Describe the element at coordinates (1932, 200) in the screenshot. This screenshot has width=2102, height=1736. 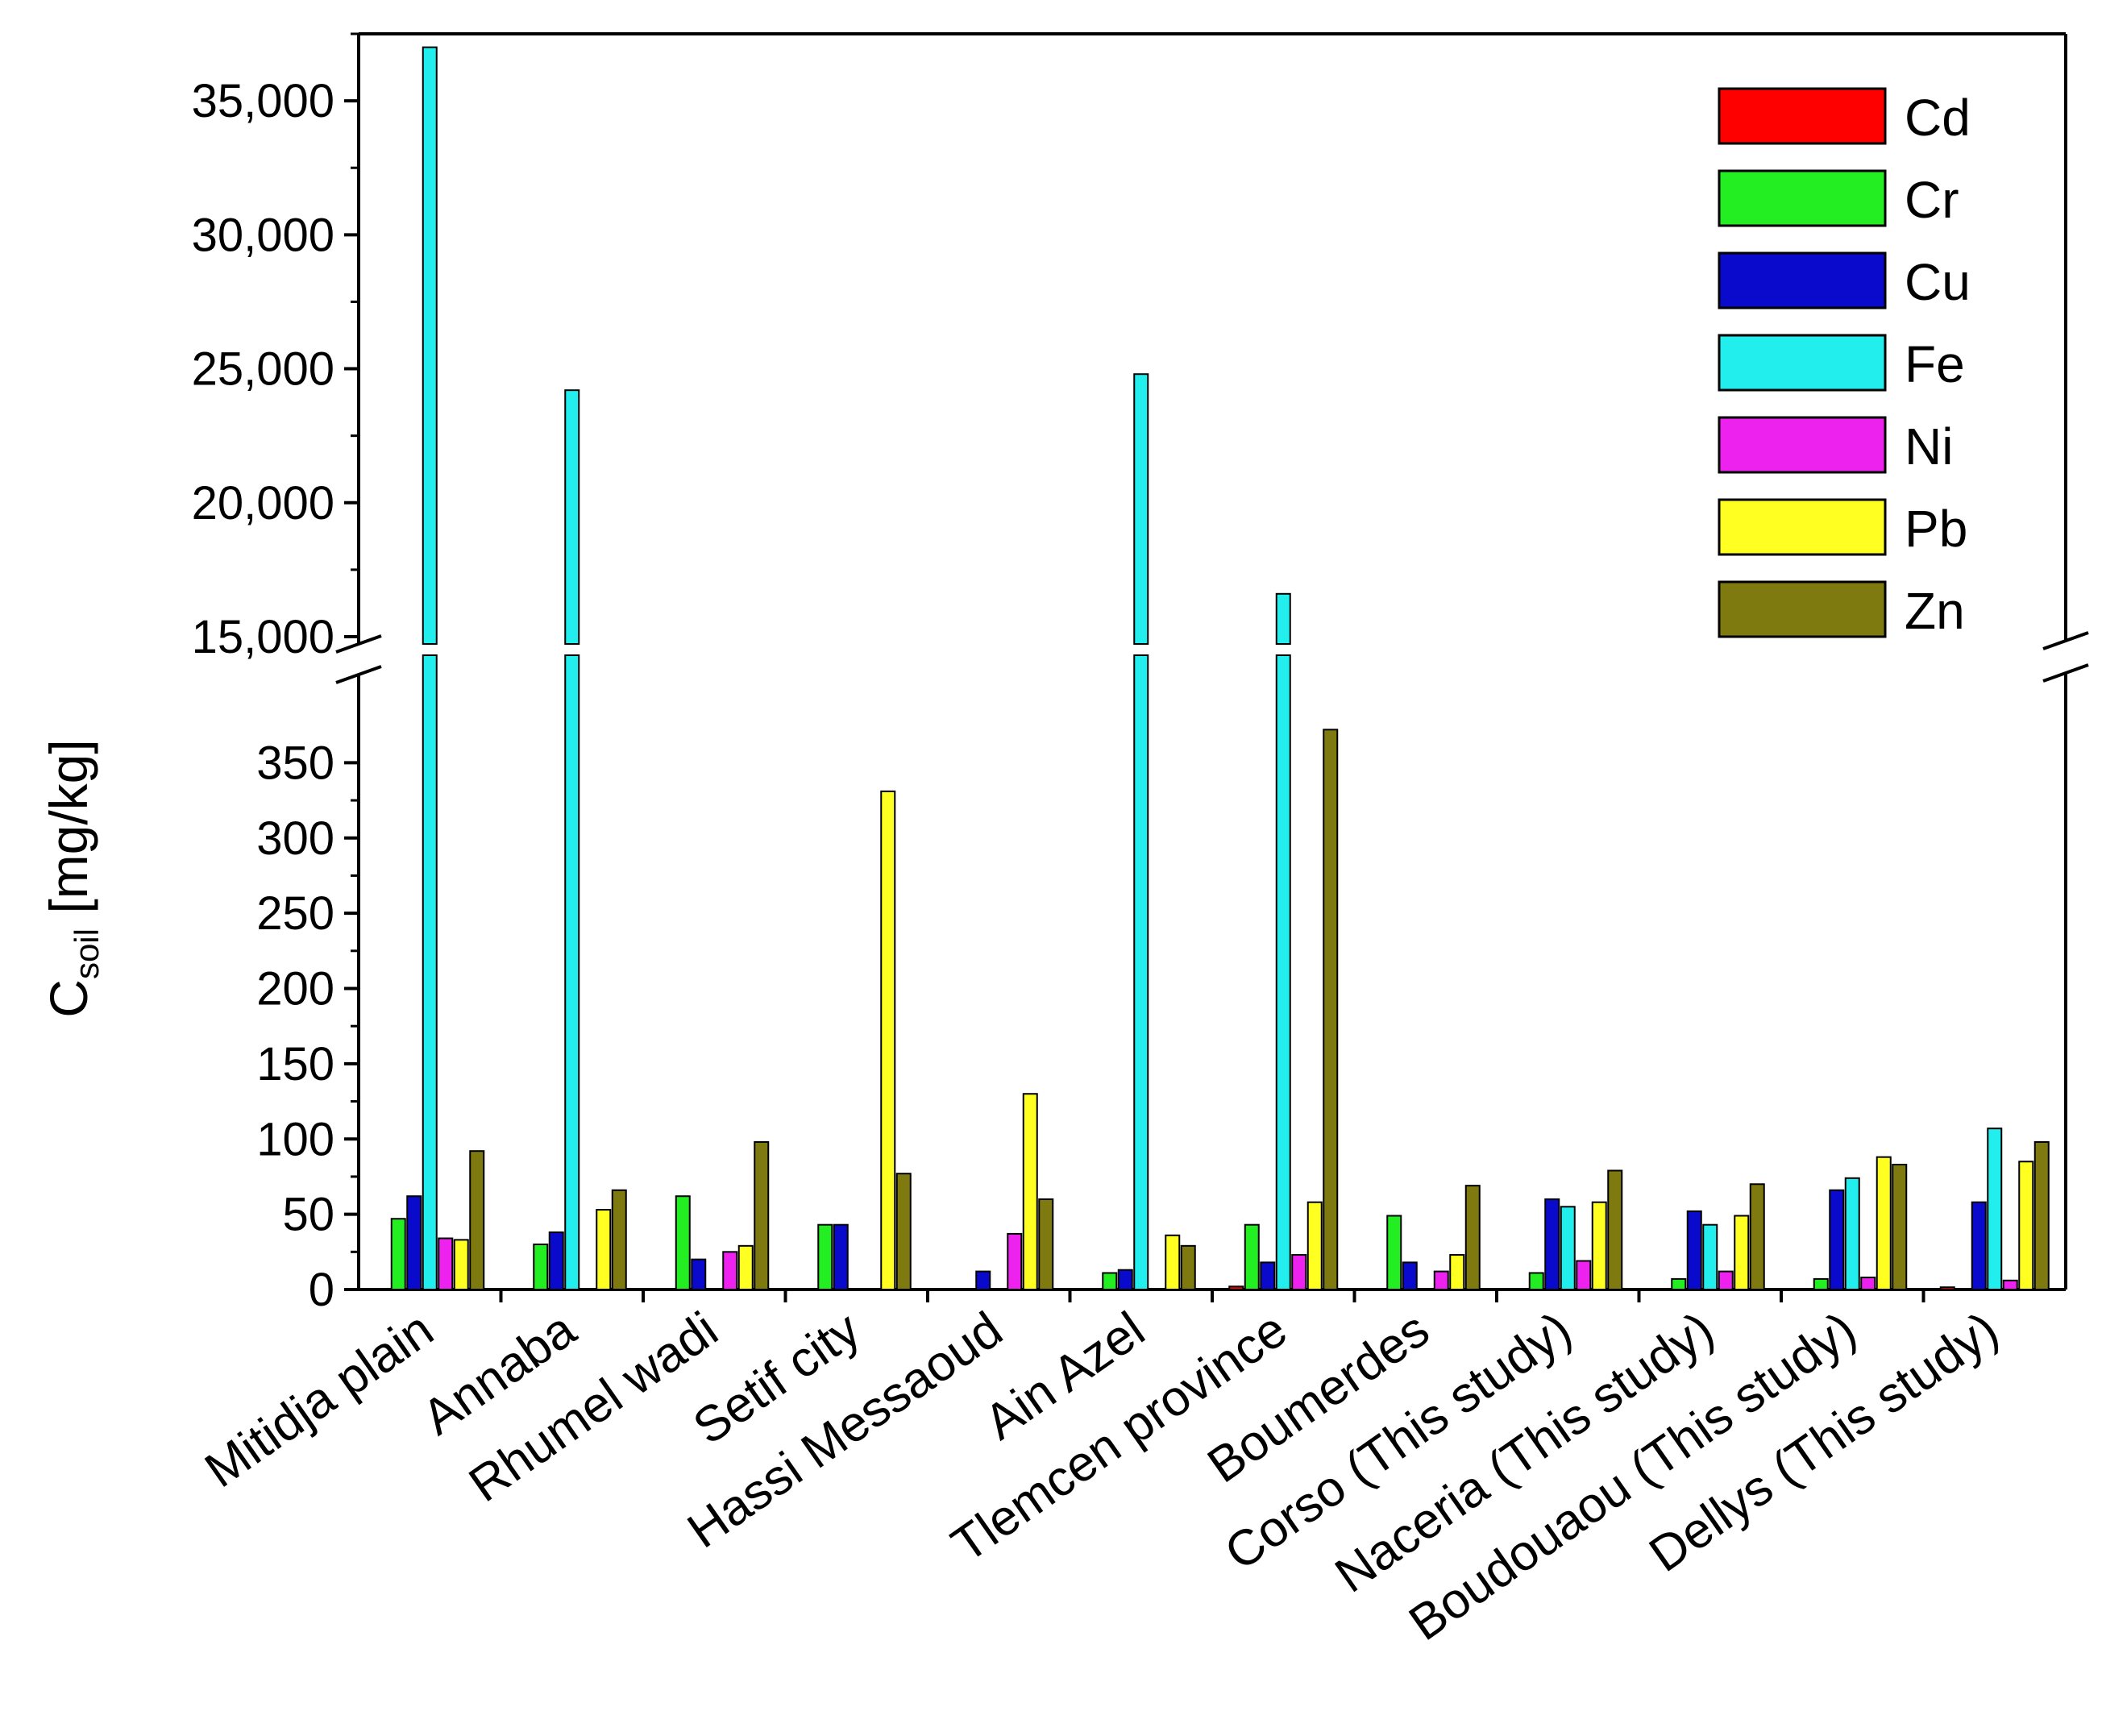
I see `legend-label-Cr: Cr` at that location.